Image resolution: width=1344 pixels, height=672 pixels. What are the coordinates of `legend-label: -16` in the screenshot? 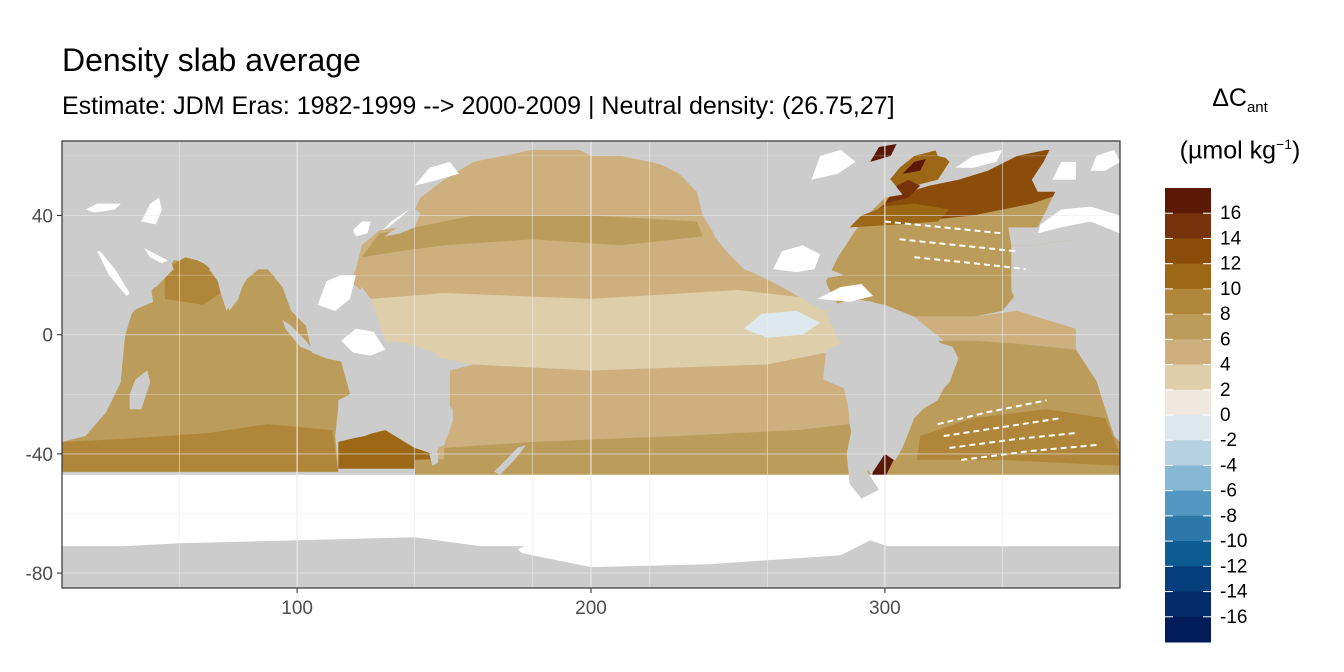 It's located at (1233, 617).